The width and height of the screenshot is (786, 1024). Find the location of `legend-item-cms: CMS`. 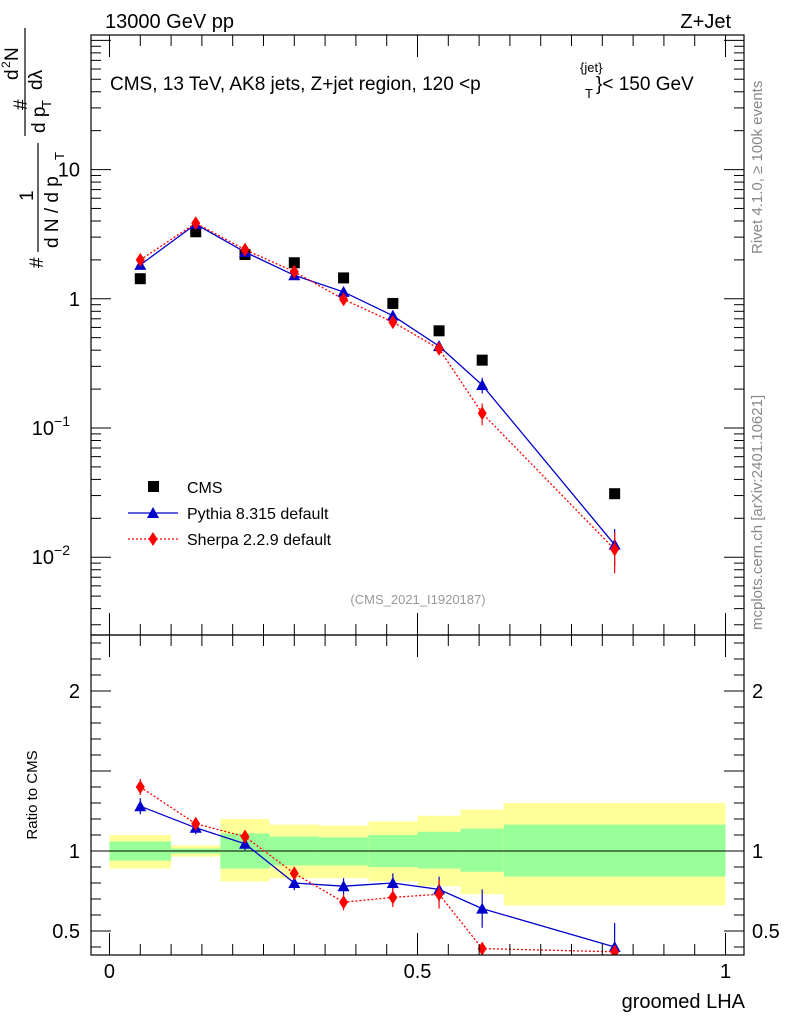

legend-item-cms: CMS is located at coordinates (185, 488).